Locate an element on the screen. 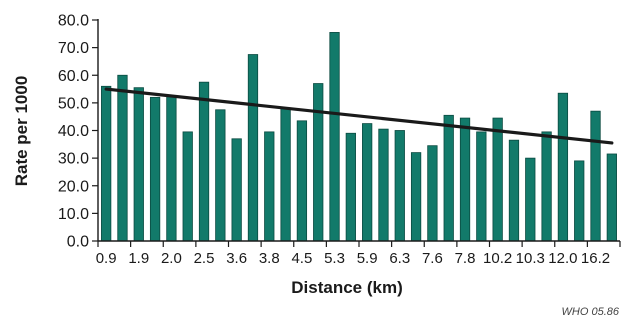 The width and height of the screenshot is (626, 325). y-tick-label: 60.0 is located at coordinates (73, 76).